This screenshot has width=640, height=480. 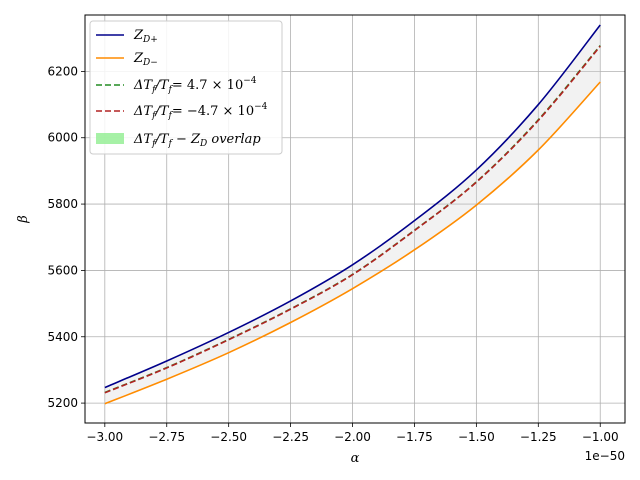 I want to click on legend-swatch-band, so click(x=110, y=138).